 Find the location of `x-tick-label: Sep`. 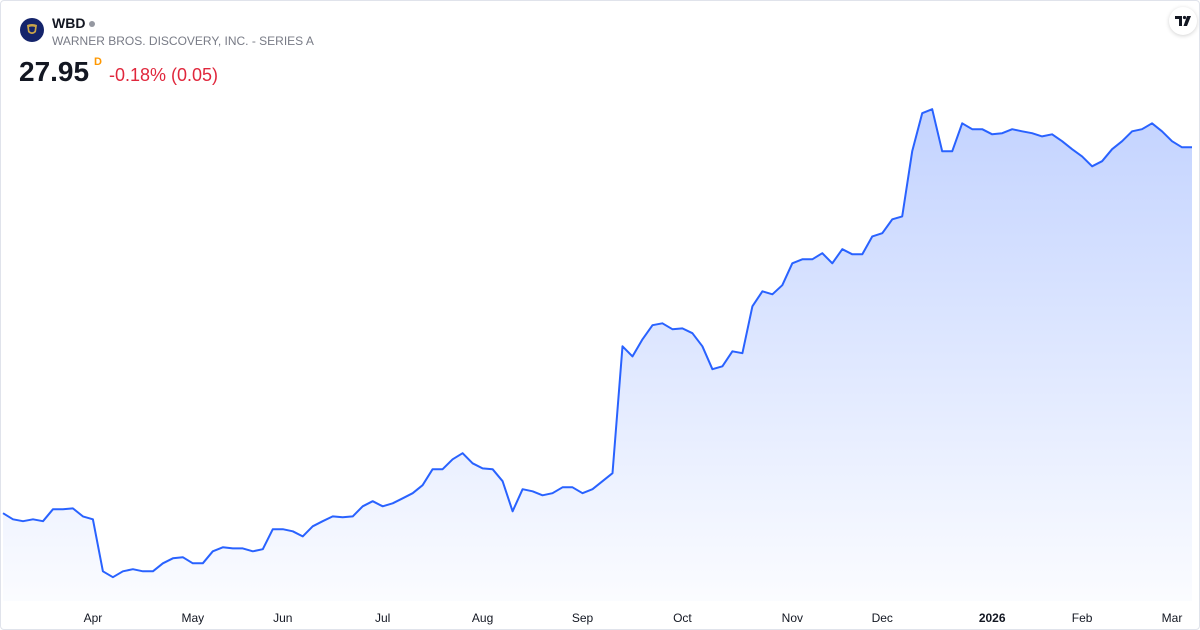

x-tick-label: Sep is located at coordinates (583, 618).